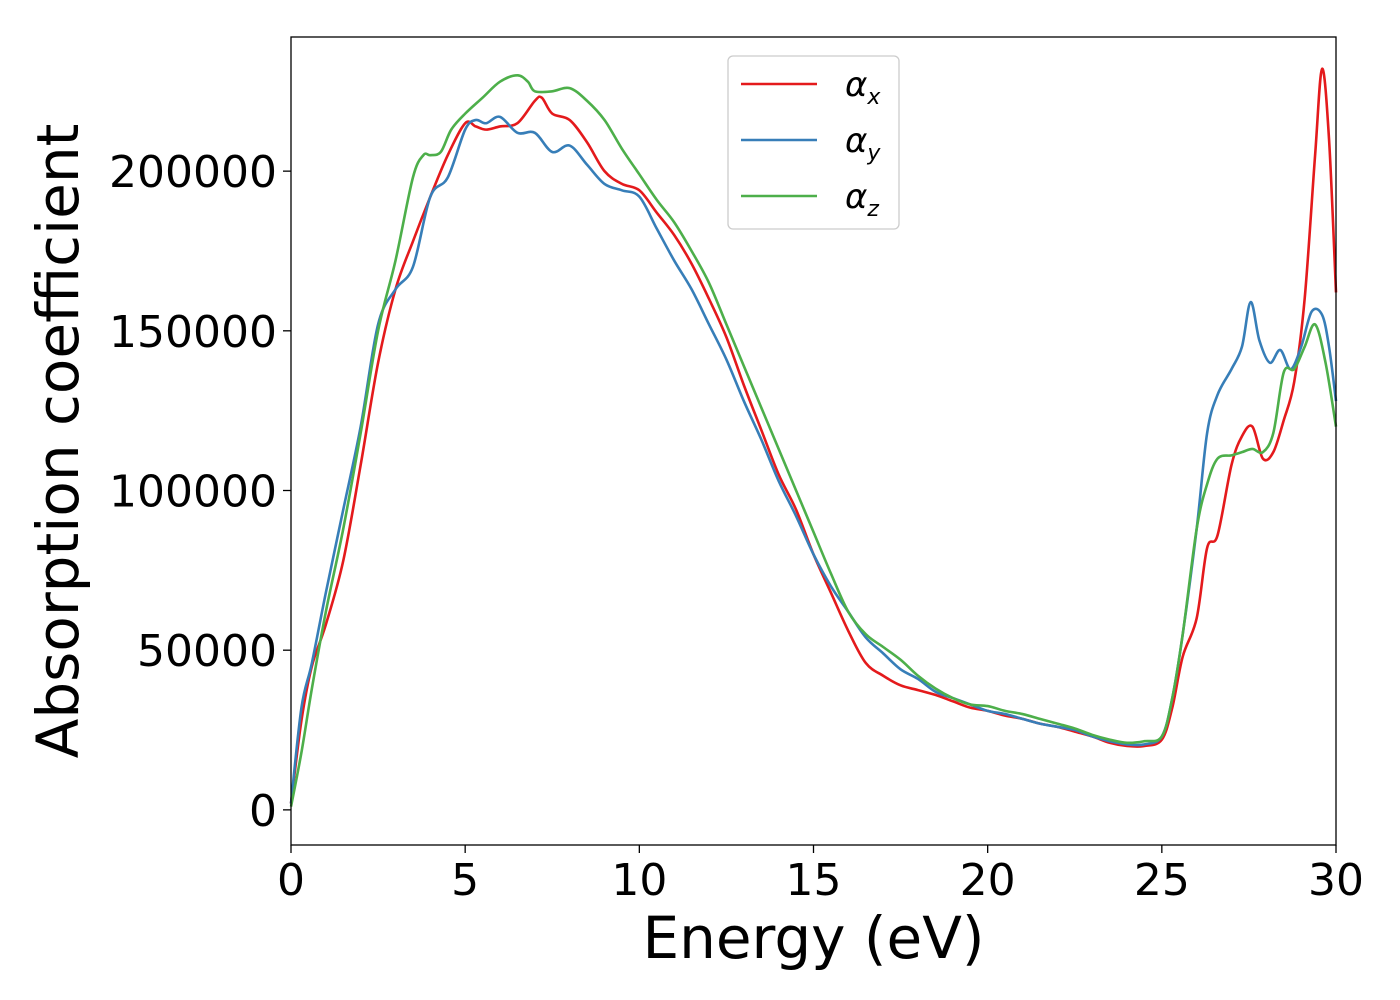 The width and height of the screenshot is (1400, 1000). I want to click on legend: αx αy αz, so click(813, 142).